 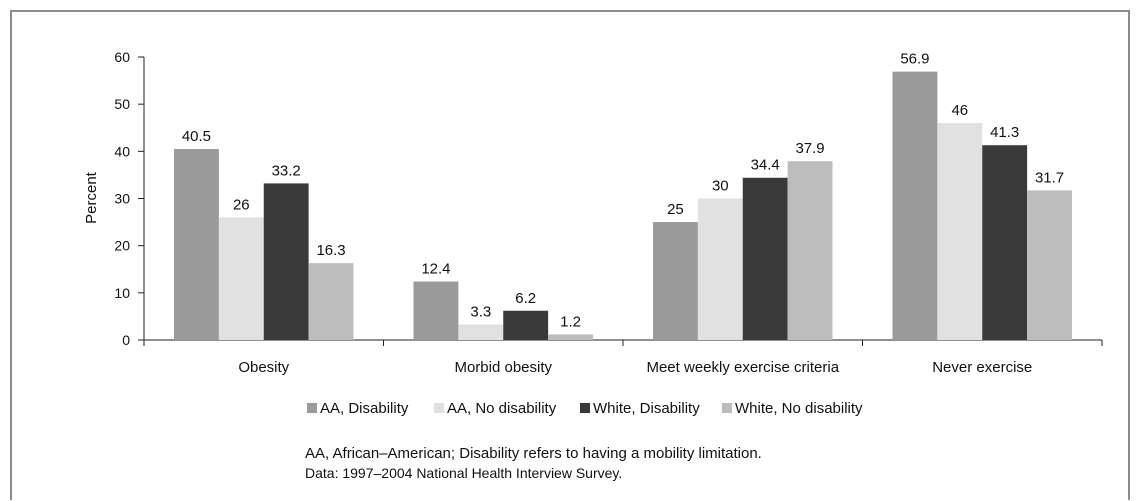 I want to click on data-label: 46, so click(x=959, y=110).